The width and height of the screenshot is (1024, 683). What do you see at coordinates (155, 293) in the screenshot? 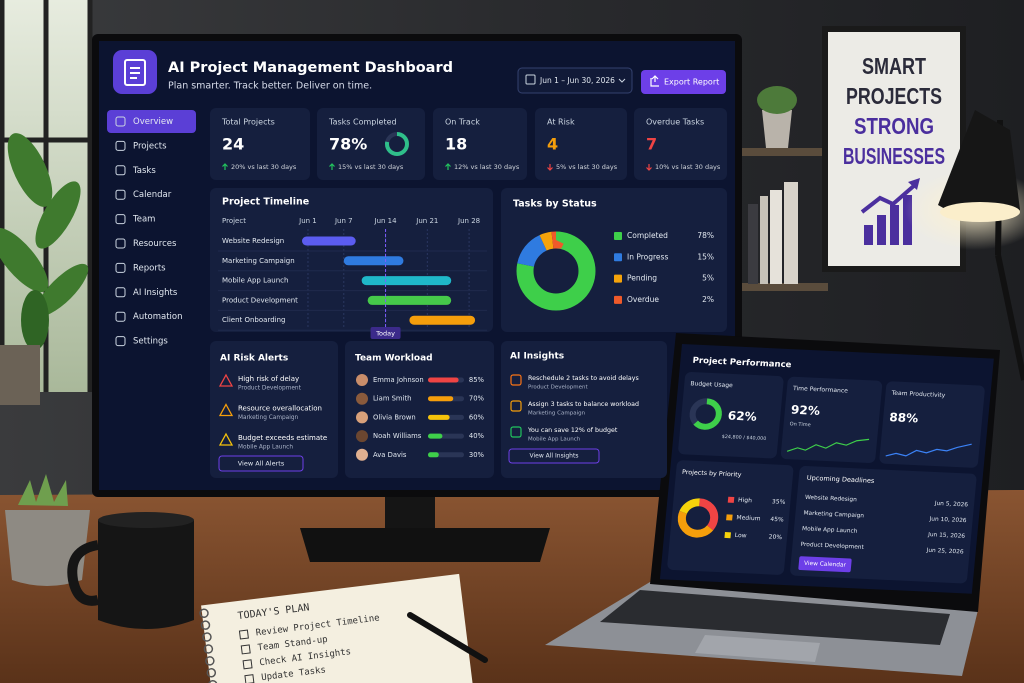
I see `nav-item: AI Insights` at bounding box center [155, 293].